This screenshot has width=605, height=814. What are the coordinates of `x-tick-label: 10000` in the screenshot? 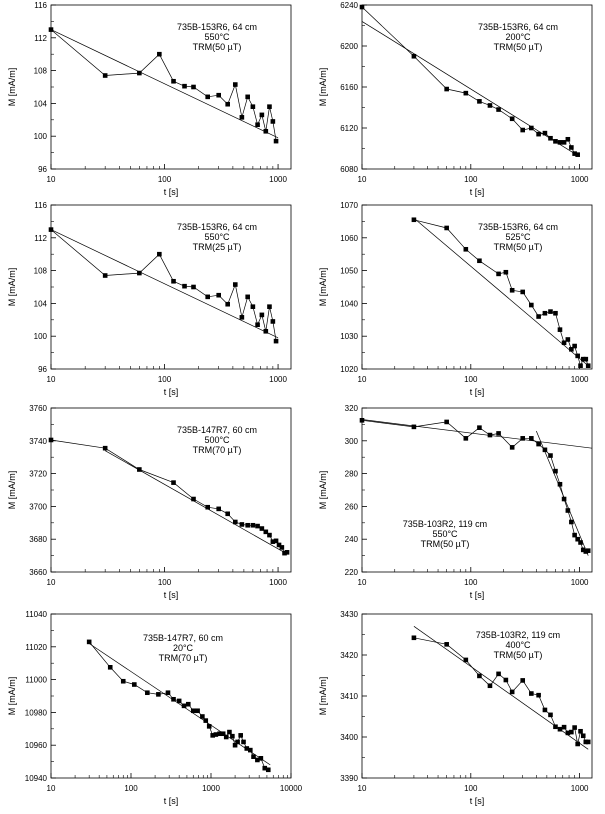 It's located at (291, 788).